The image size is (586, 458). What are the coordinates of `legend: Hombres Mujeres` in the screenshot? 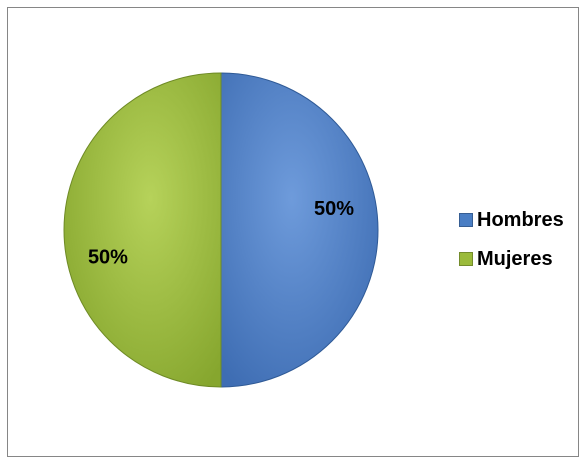 It's located at (511, 247).